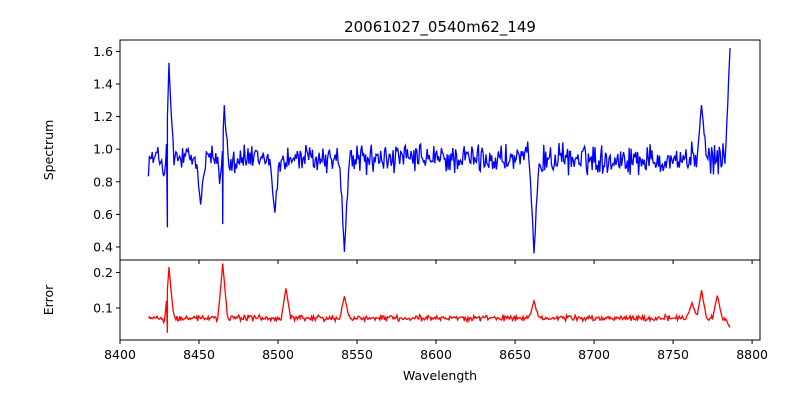 The width and height of the screenshot is (800, 400). Describe the element at coordinates (515, 354) in the screenshot. I see `x-tick-label: 8650` at that location.